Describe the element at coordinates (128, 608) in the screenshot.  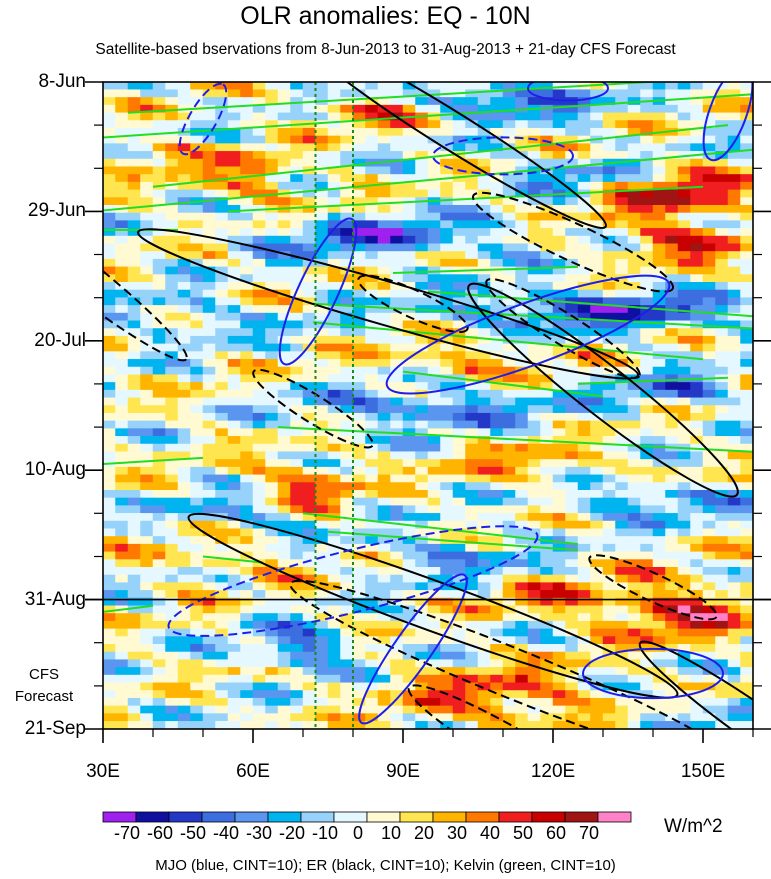
I see `kelvin-contour` at that location.